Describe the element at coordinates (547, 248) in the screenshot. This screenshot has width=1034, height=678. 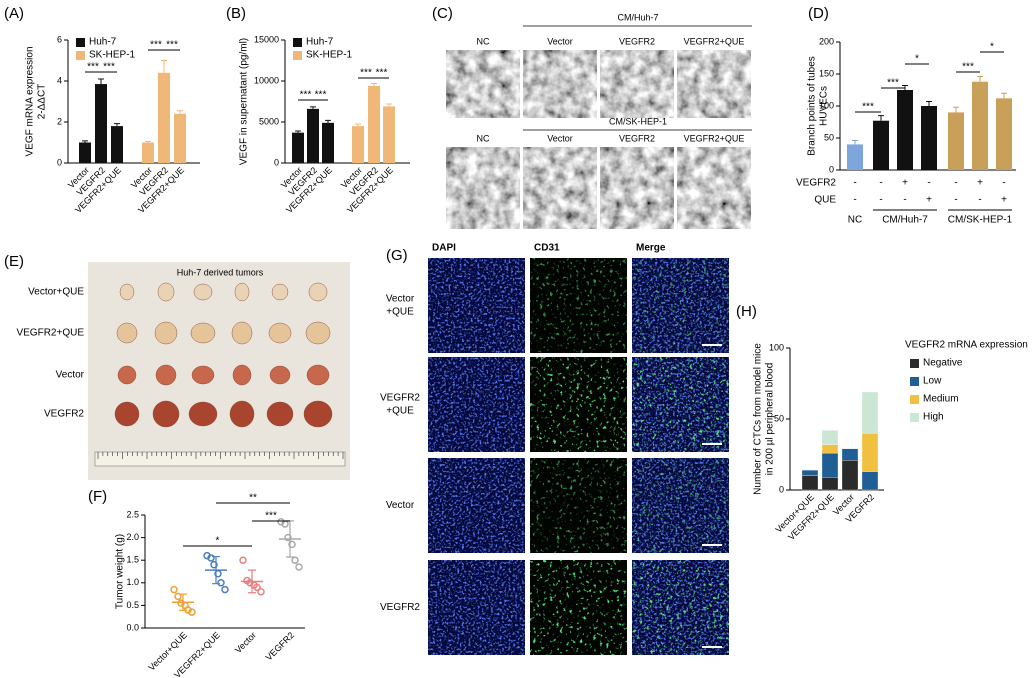
I see `column-label: CD31` at that location.